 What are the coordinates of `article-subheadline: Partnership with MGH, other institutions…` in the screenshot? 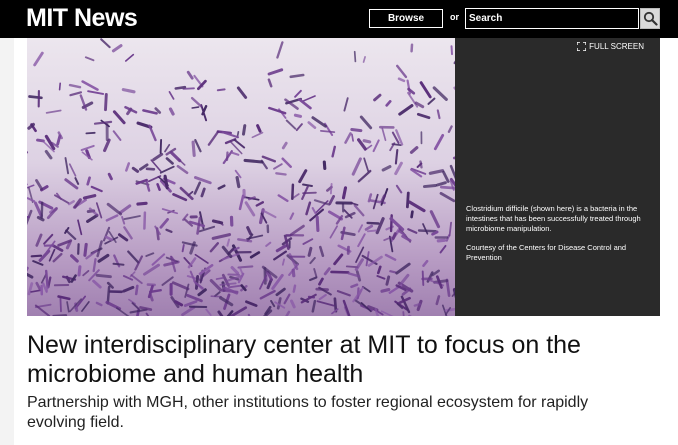 It's located at (308, 412).